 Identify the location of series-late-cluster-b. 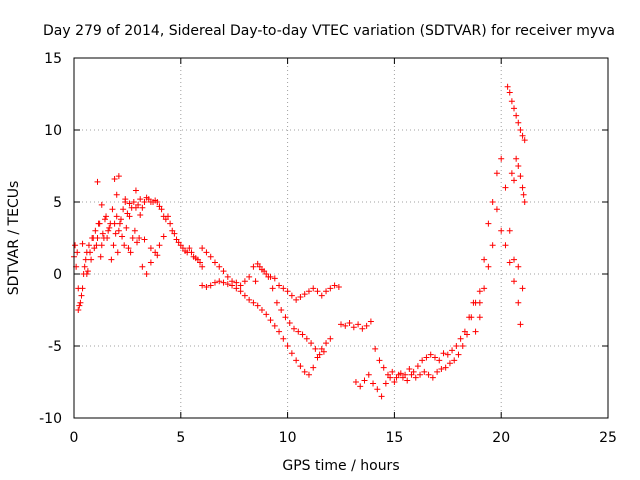
(417, 344).